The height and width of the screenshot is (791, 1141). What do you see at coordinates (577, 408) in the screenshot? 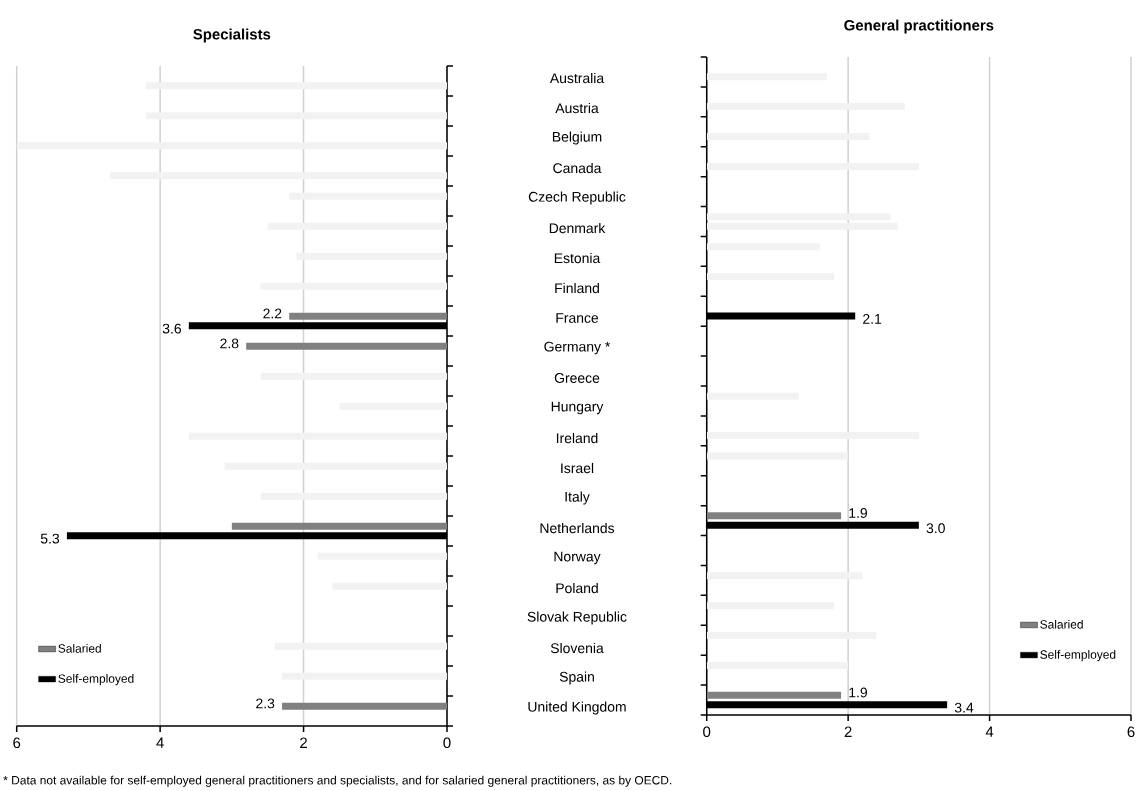
I see `y-tick-label: Hungary` at bounding box center [577, 408].